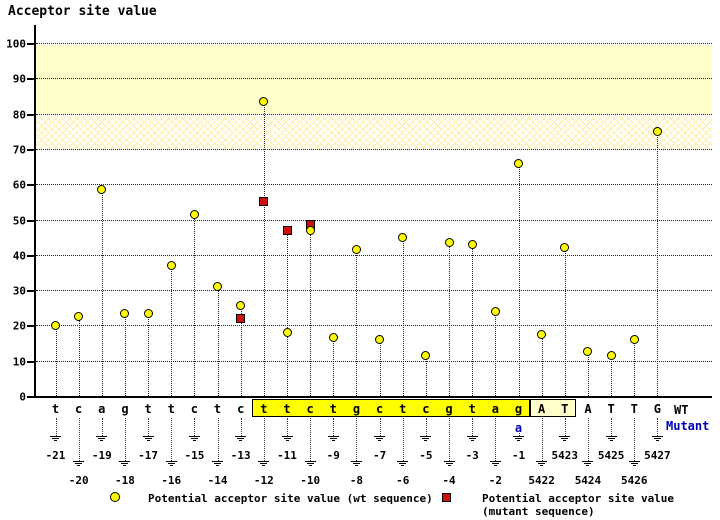  I want to click on data-stem--15, so click(195, 306).